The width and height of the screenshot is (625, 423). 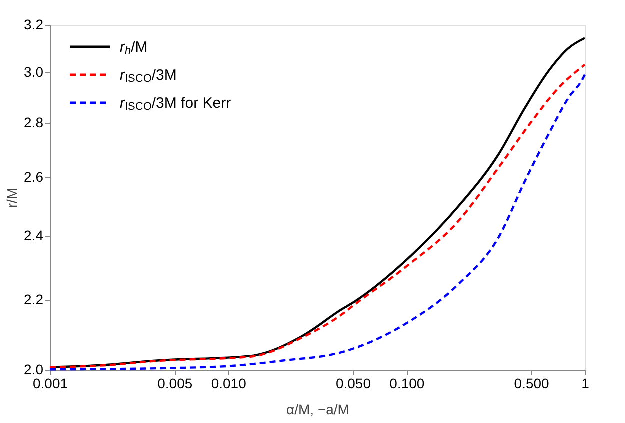 What do you see at coordinates (34, 176) in the screenshot?
I see `y-tick-label: 2.6` at bounding box center [34, 176].